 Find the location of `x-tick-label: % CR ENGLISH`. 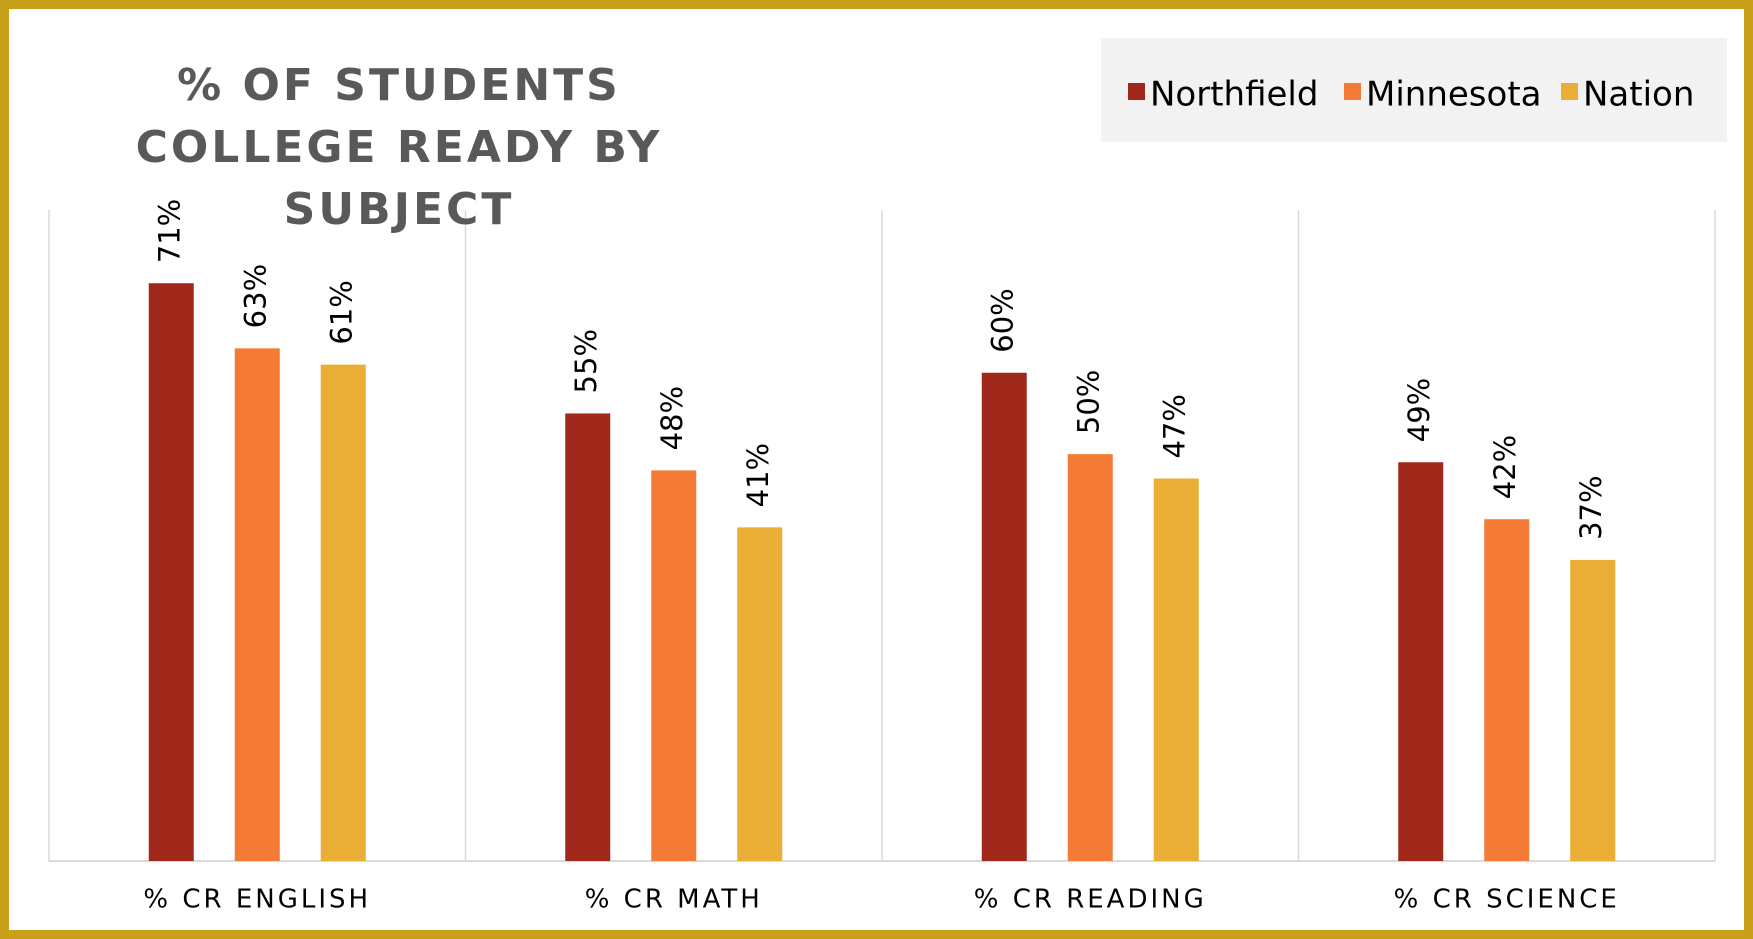

x-tick-label: % CR ENGLISH is located at coordinates (257, 900).